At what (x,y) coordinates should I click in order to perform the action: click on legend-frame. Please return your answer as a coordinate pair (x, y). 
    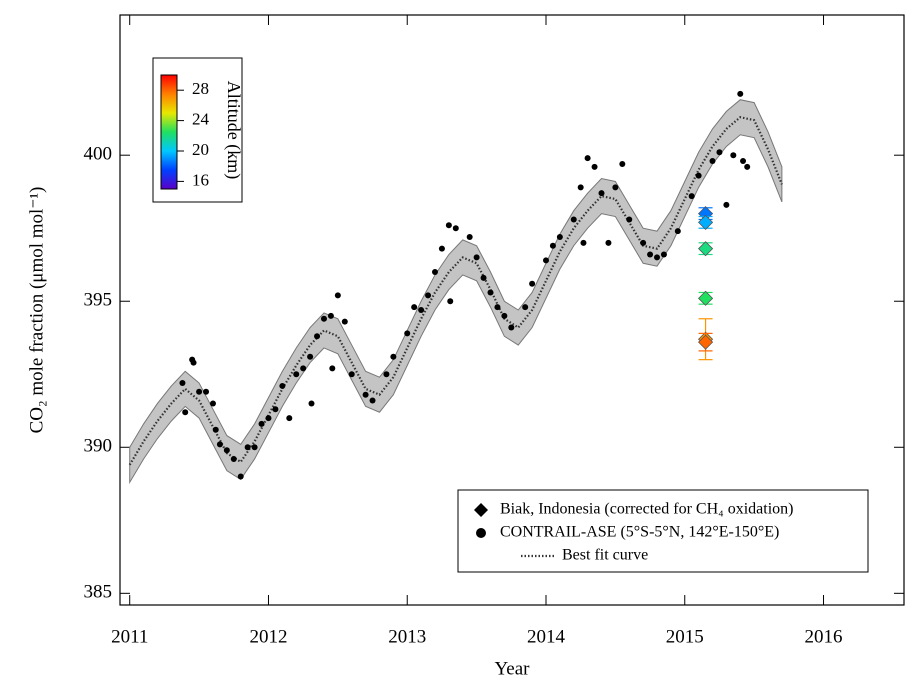
    Looking at the image, I should click on (663, 531).